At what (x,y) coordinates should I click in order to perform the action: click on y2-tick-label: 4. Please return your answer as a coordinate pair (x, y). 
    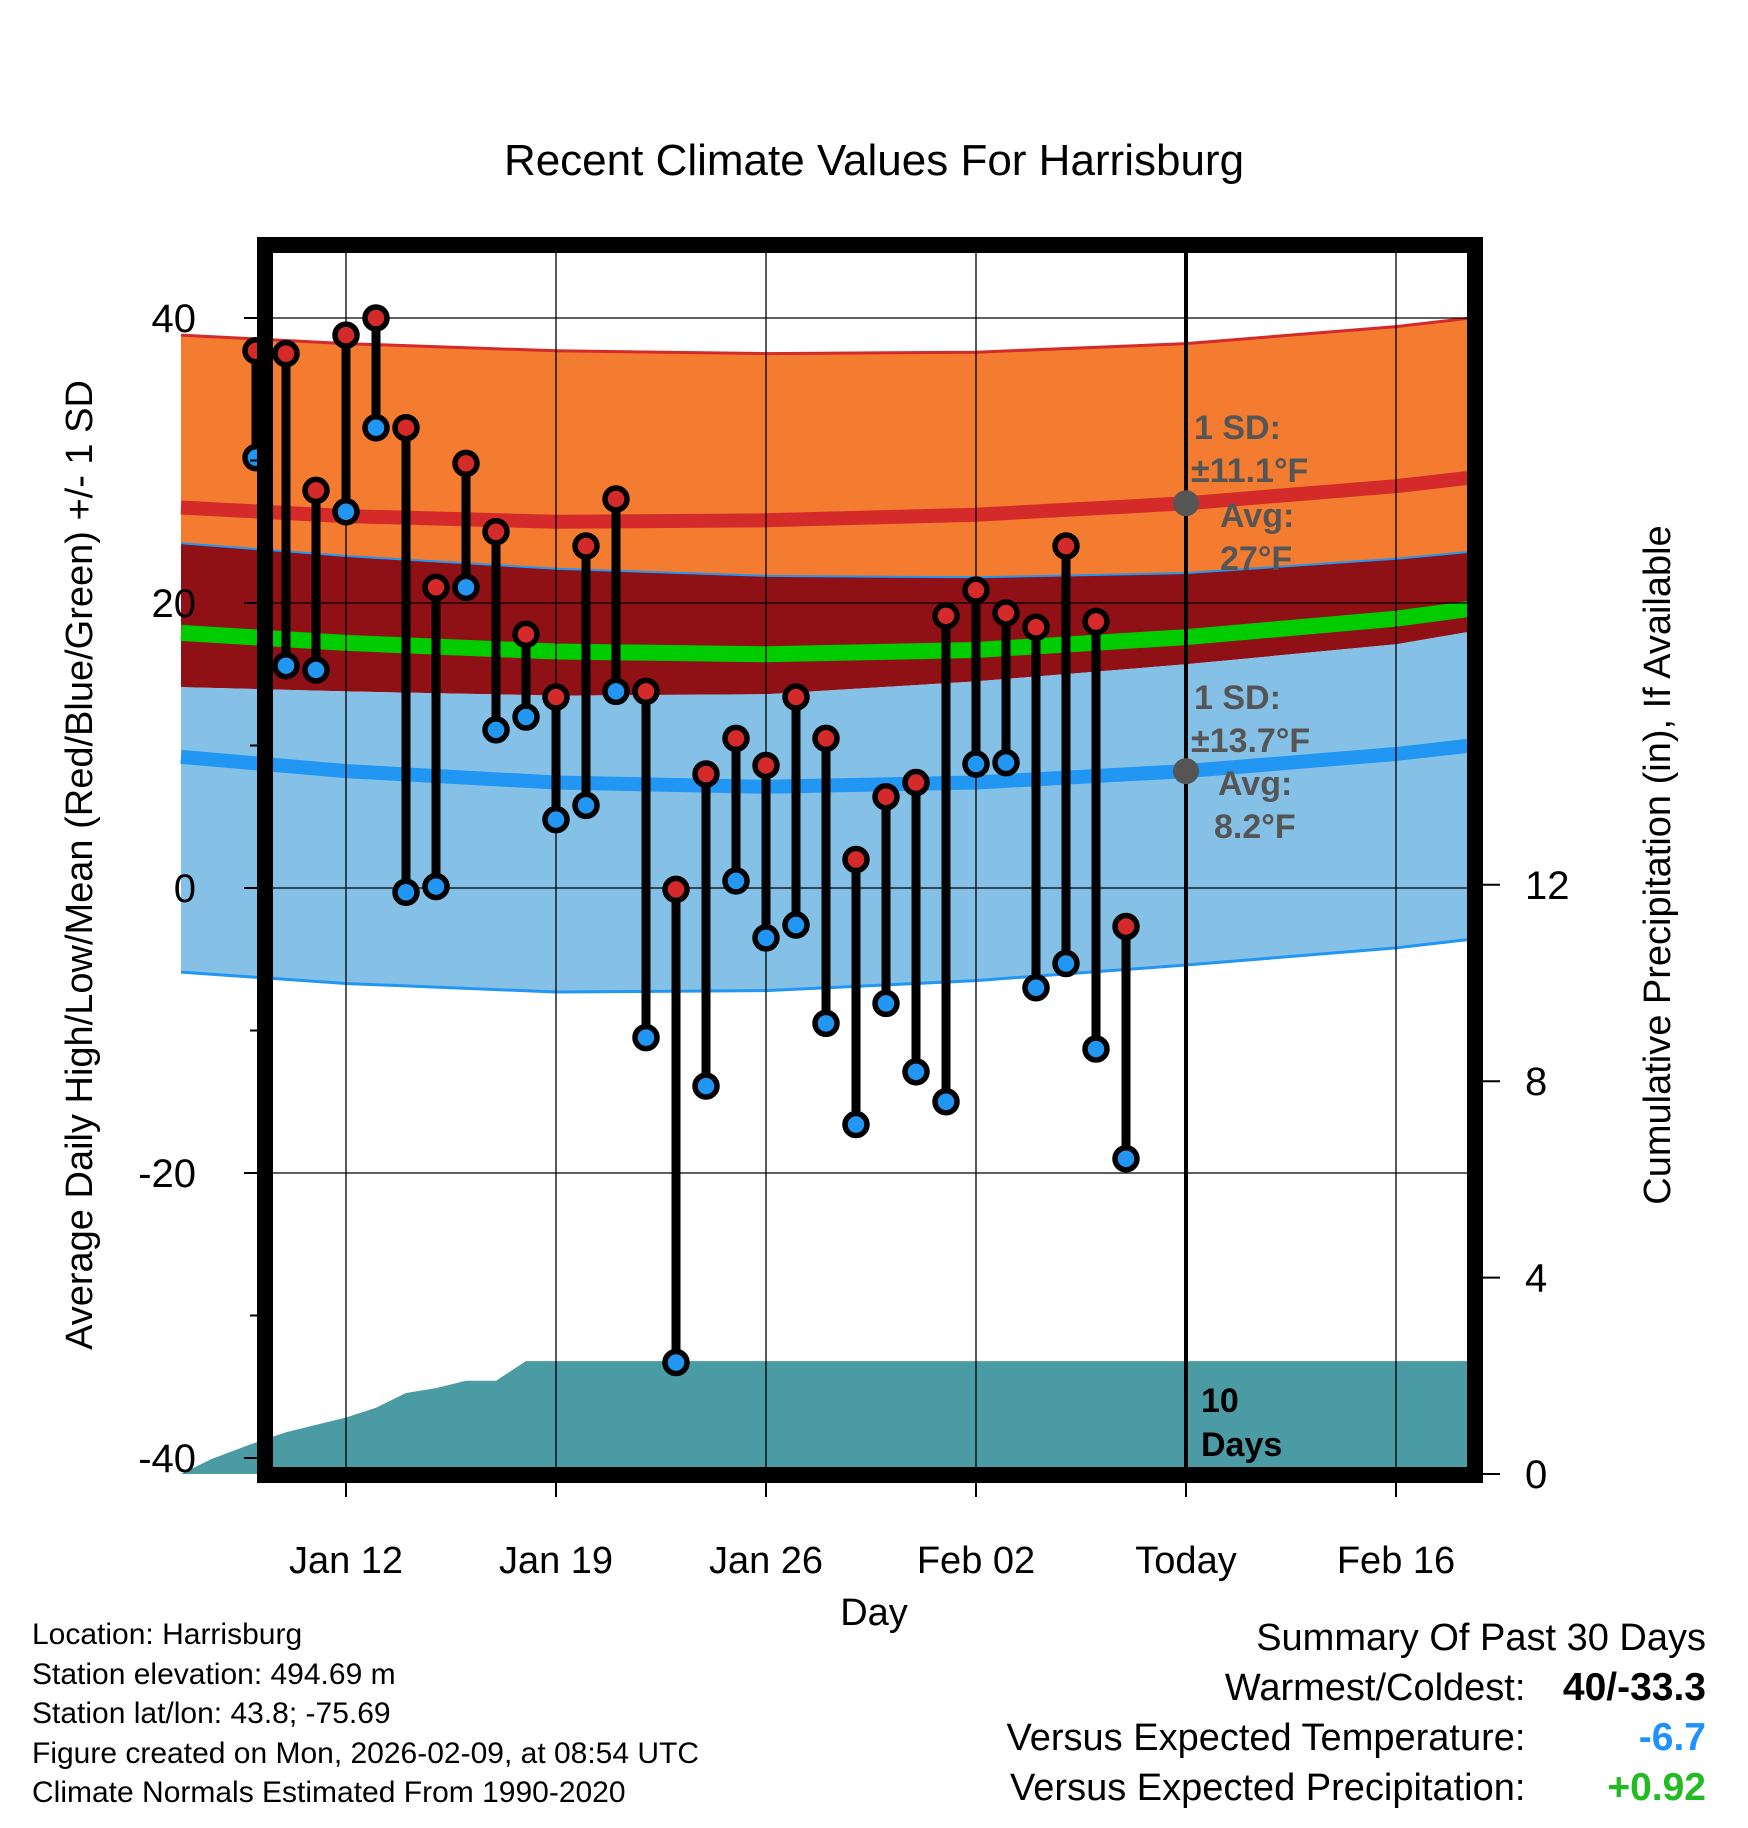
    Looking at the image, I should click on (1536, 1279).